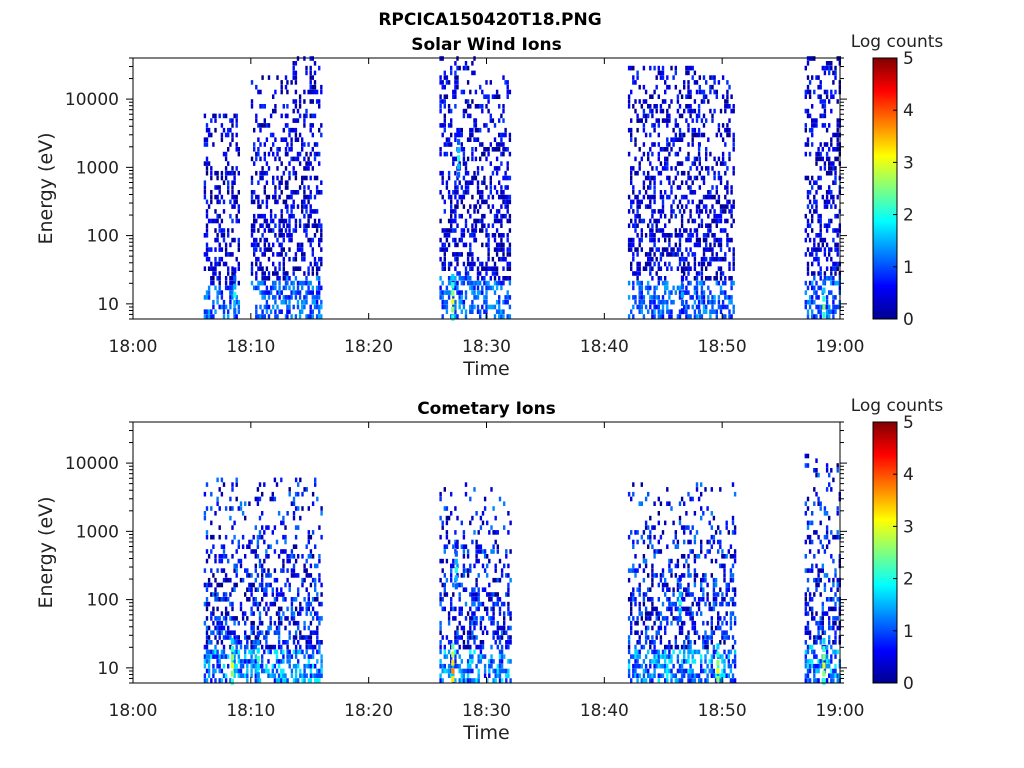 The height and width of the screenshot is (768, 1024). I want to click on colorbar-tick-label: 5, so click(908, 59).